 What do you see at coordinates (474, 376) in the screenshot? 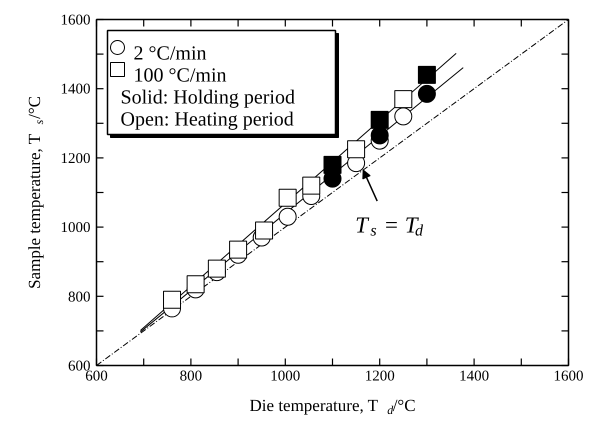
I see `x-tick-label: 1400` at bounding box center [474, 376].